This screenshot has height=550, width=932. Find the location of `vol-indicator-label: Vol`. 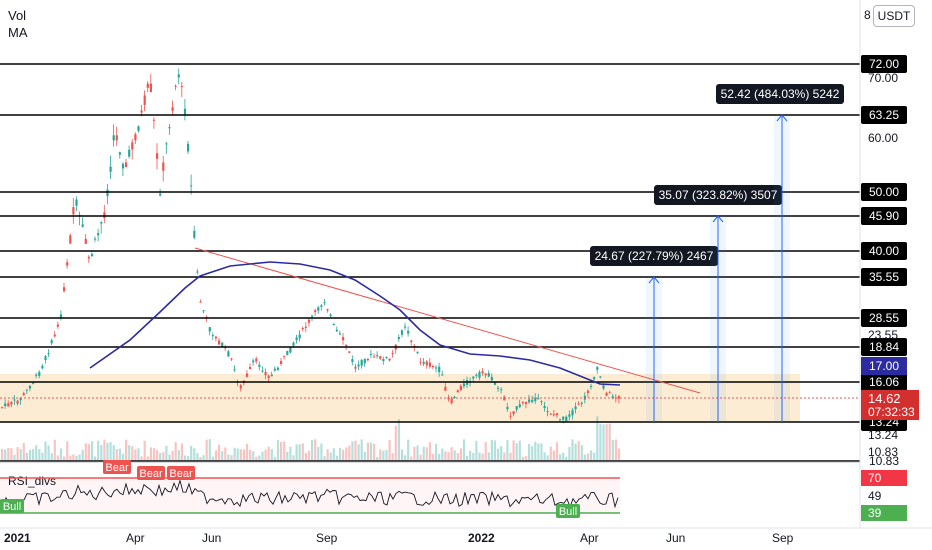

vol-indicator-label: Vol is located at coordinates (17, 15).